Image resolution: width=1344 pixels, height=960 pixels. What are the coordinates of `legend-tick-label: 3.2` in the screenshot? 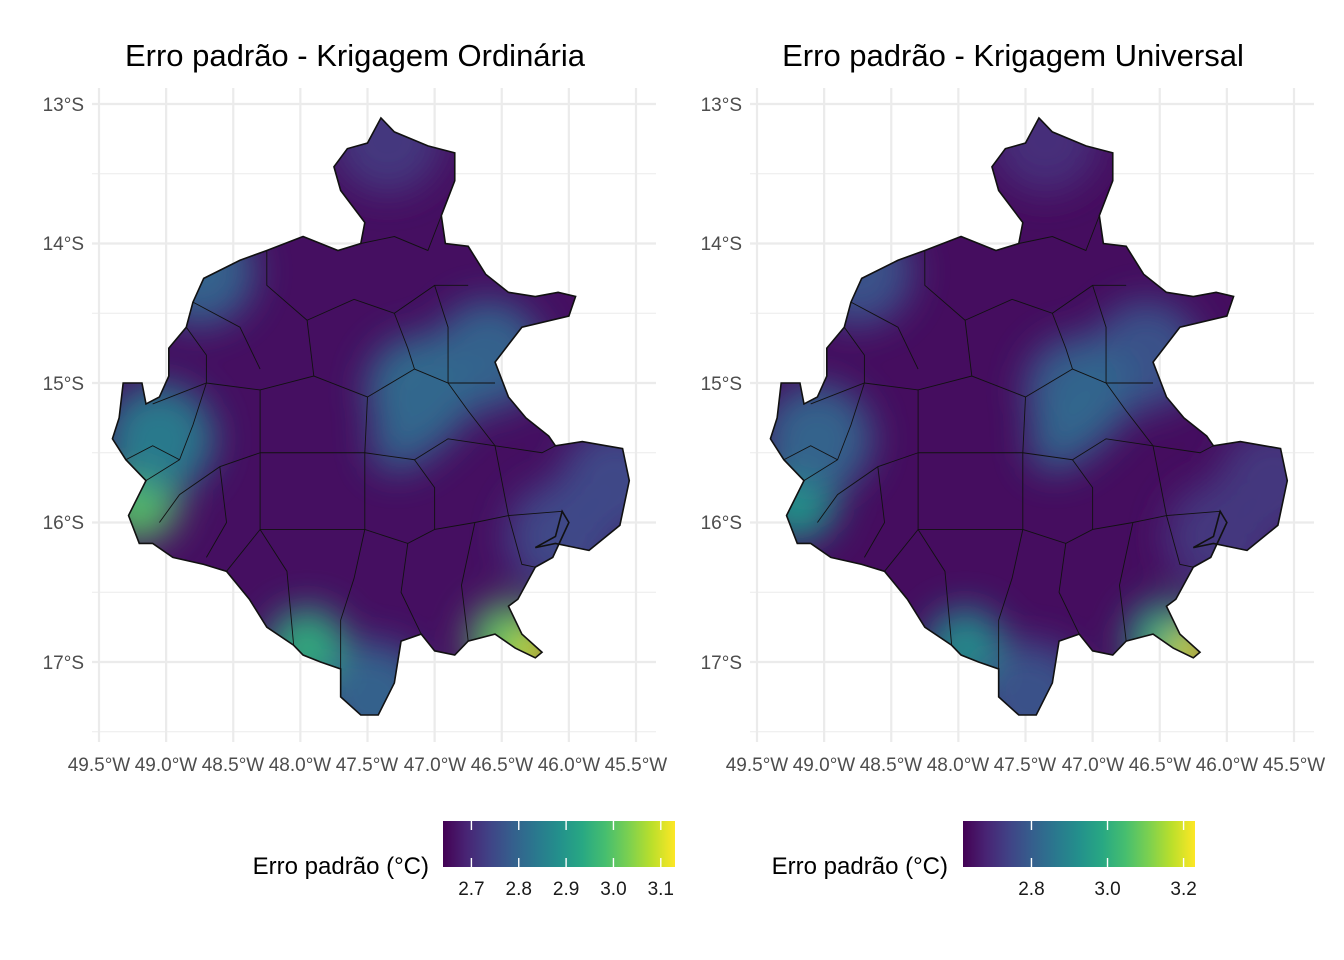 It's located at (1183, 889).